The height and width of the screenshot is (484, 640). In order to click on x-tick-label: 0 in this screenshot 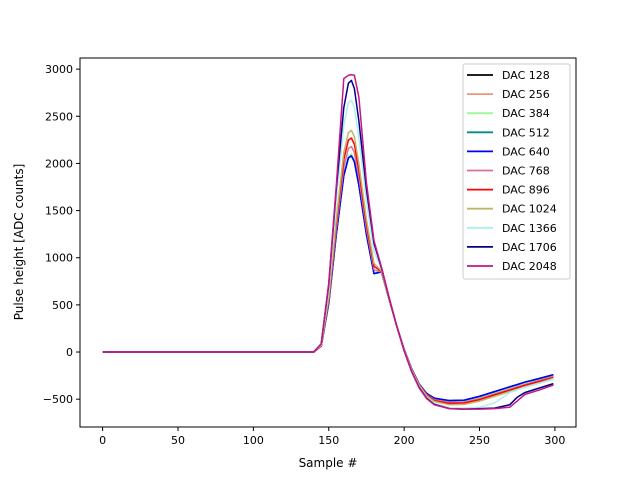, I will do `click(102, 440)`.